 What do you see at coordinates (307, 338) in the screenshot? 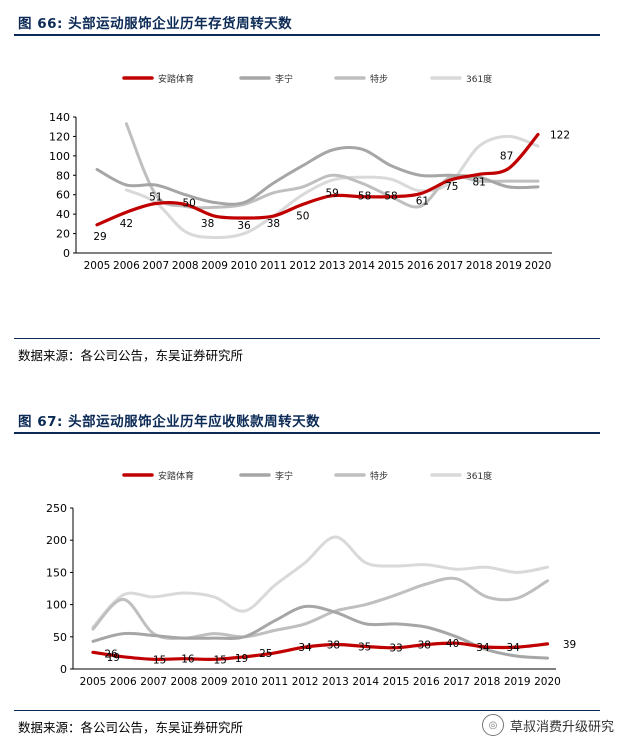
I see `figure-1-bottom-rule` at bounding box center [307, 338].